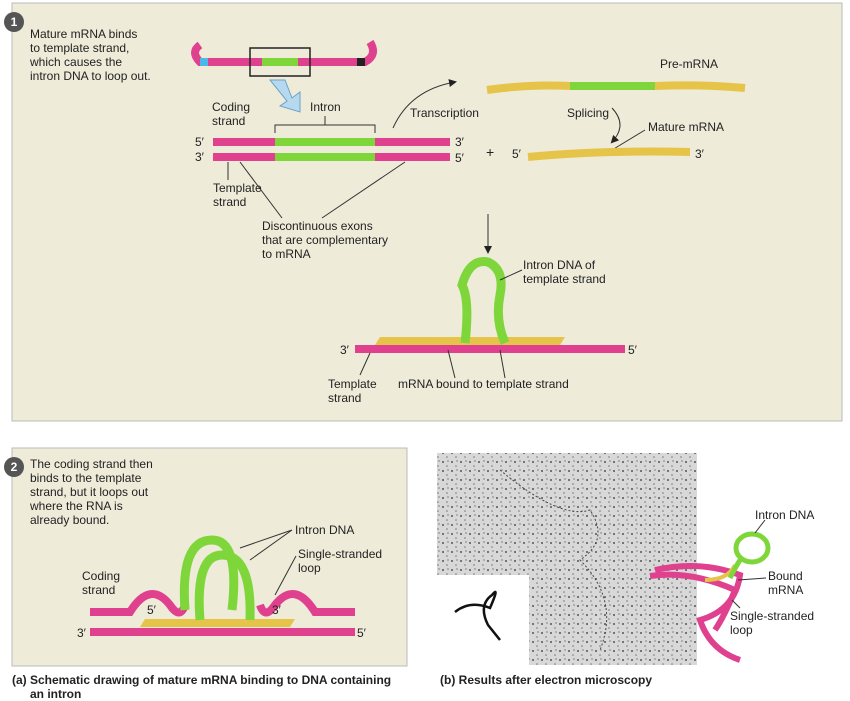 Image resolution: width=850 pixels, height=701 pixels. Describe the element at coordinates (76, 506) in the screenshot. I see `note: where the RNA is` at that location.